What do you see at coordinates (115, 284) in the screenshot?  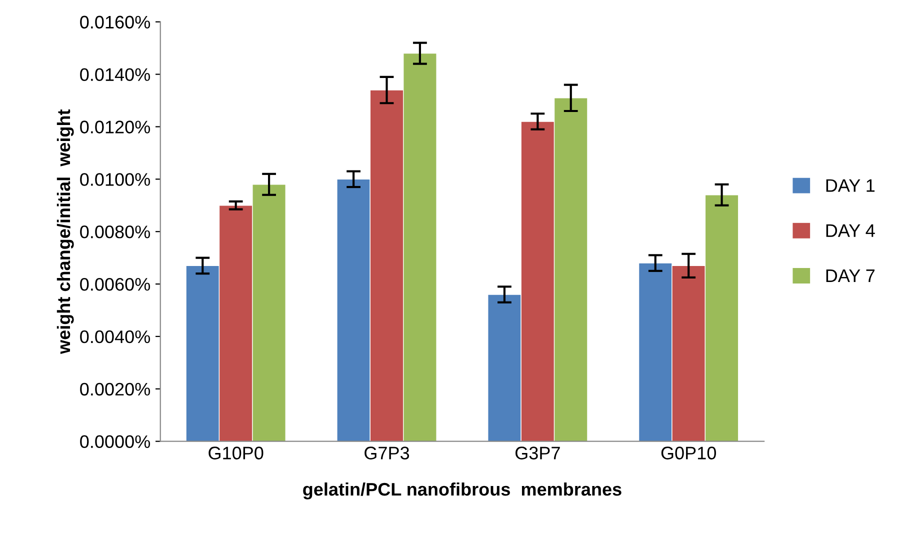 I see `y-tick-label: 0.0060%` at bounding box center [115, 284].